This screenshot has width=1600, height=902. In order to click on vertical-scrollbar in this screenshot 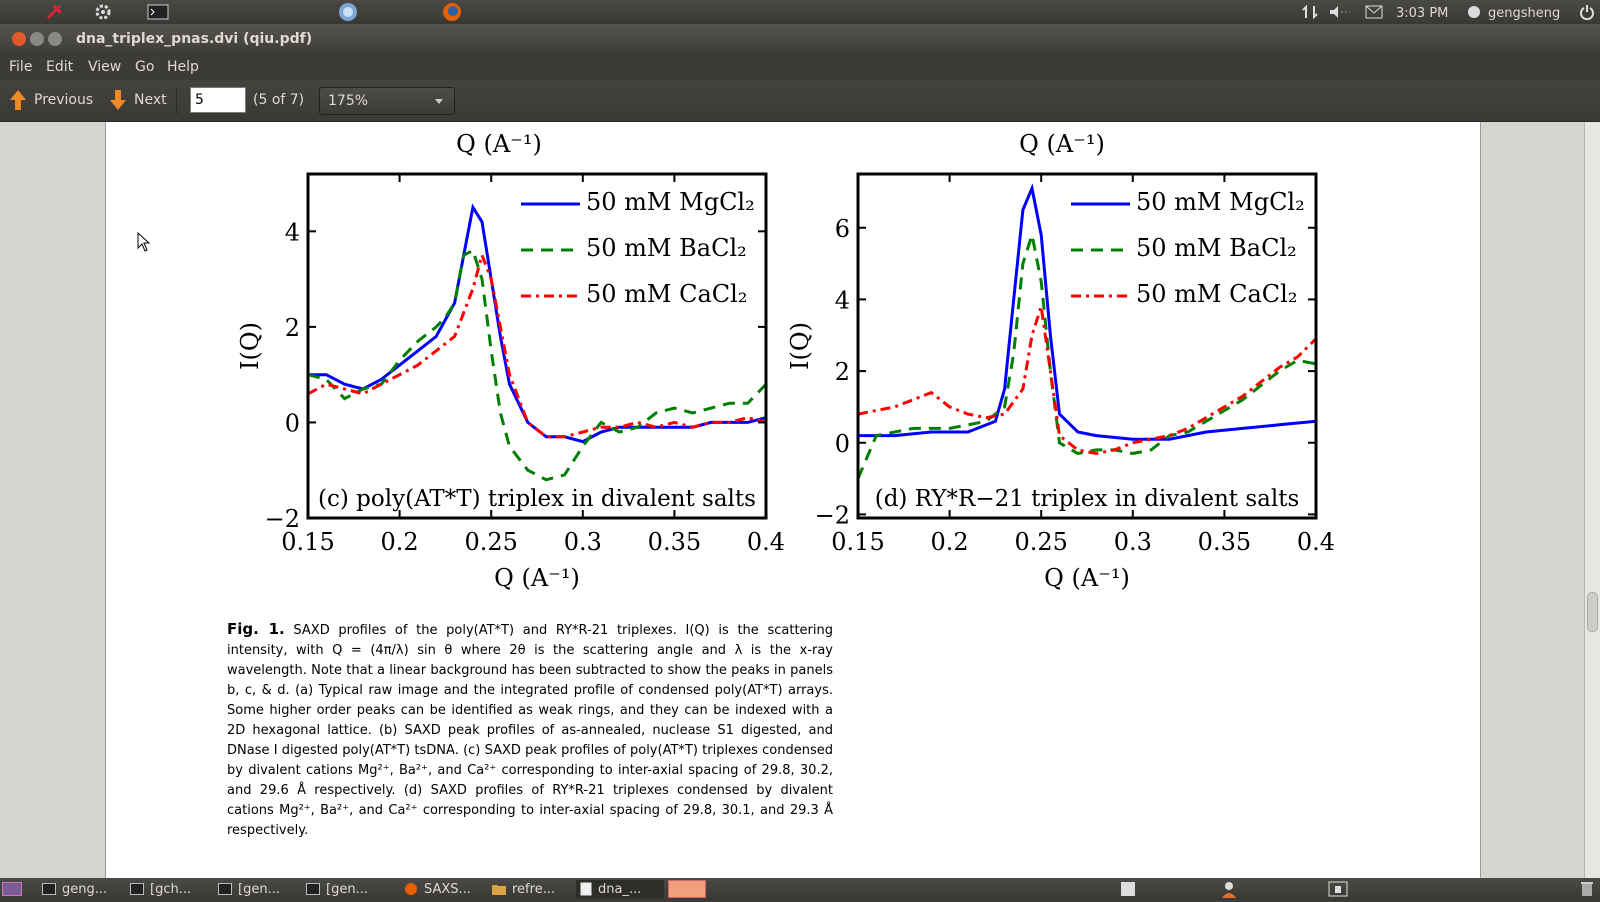, I will do `click(1592, 500)`.